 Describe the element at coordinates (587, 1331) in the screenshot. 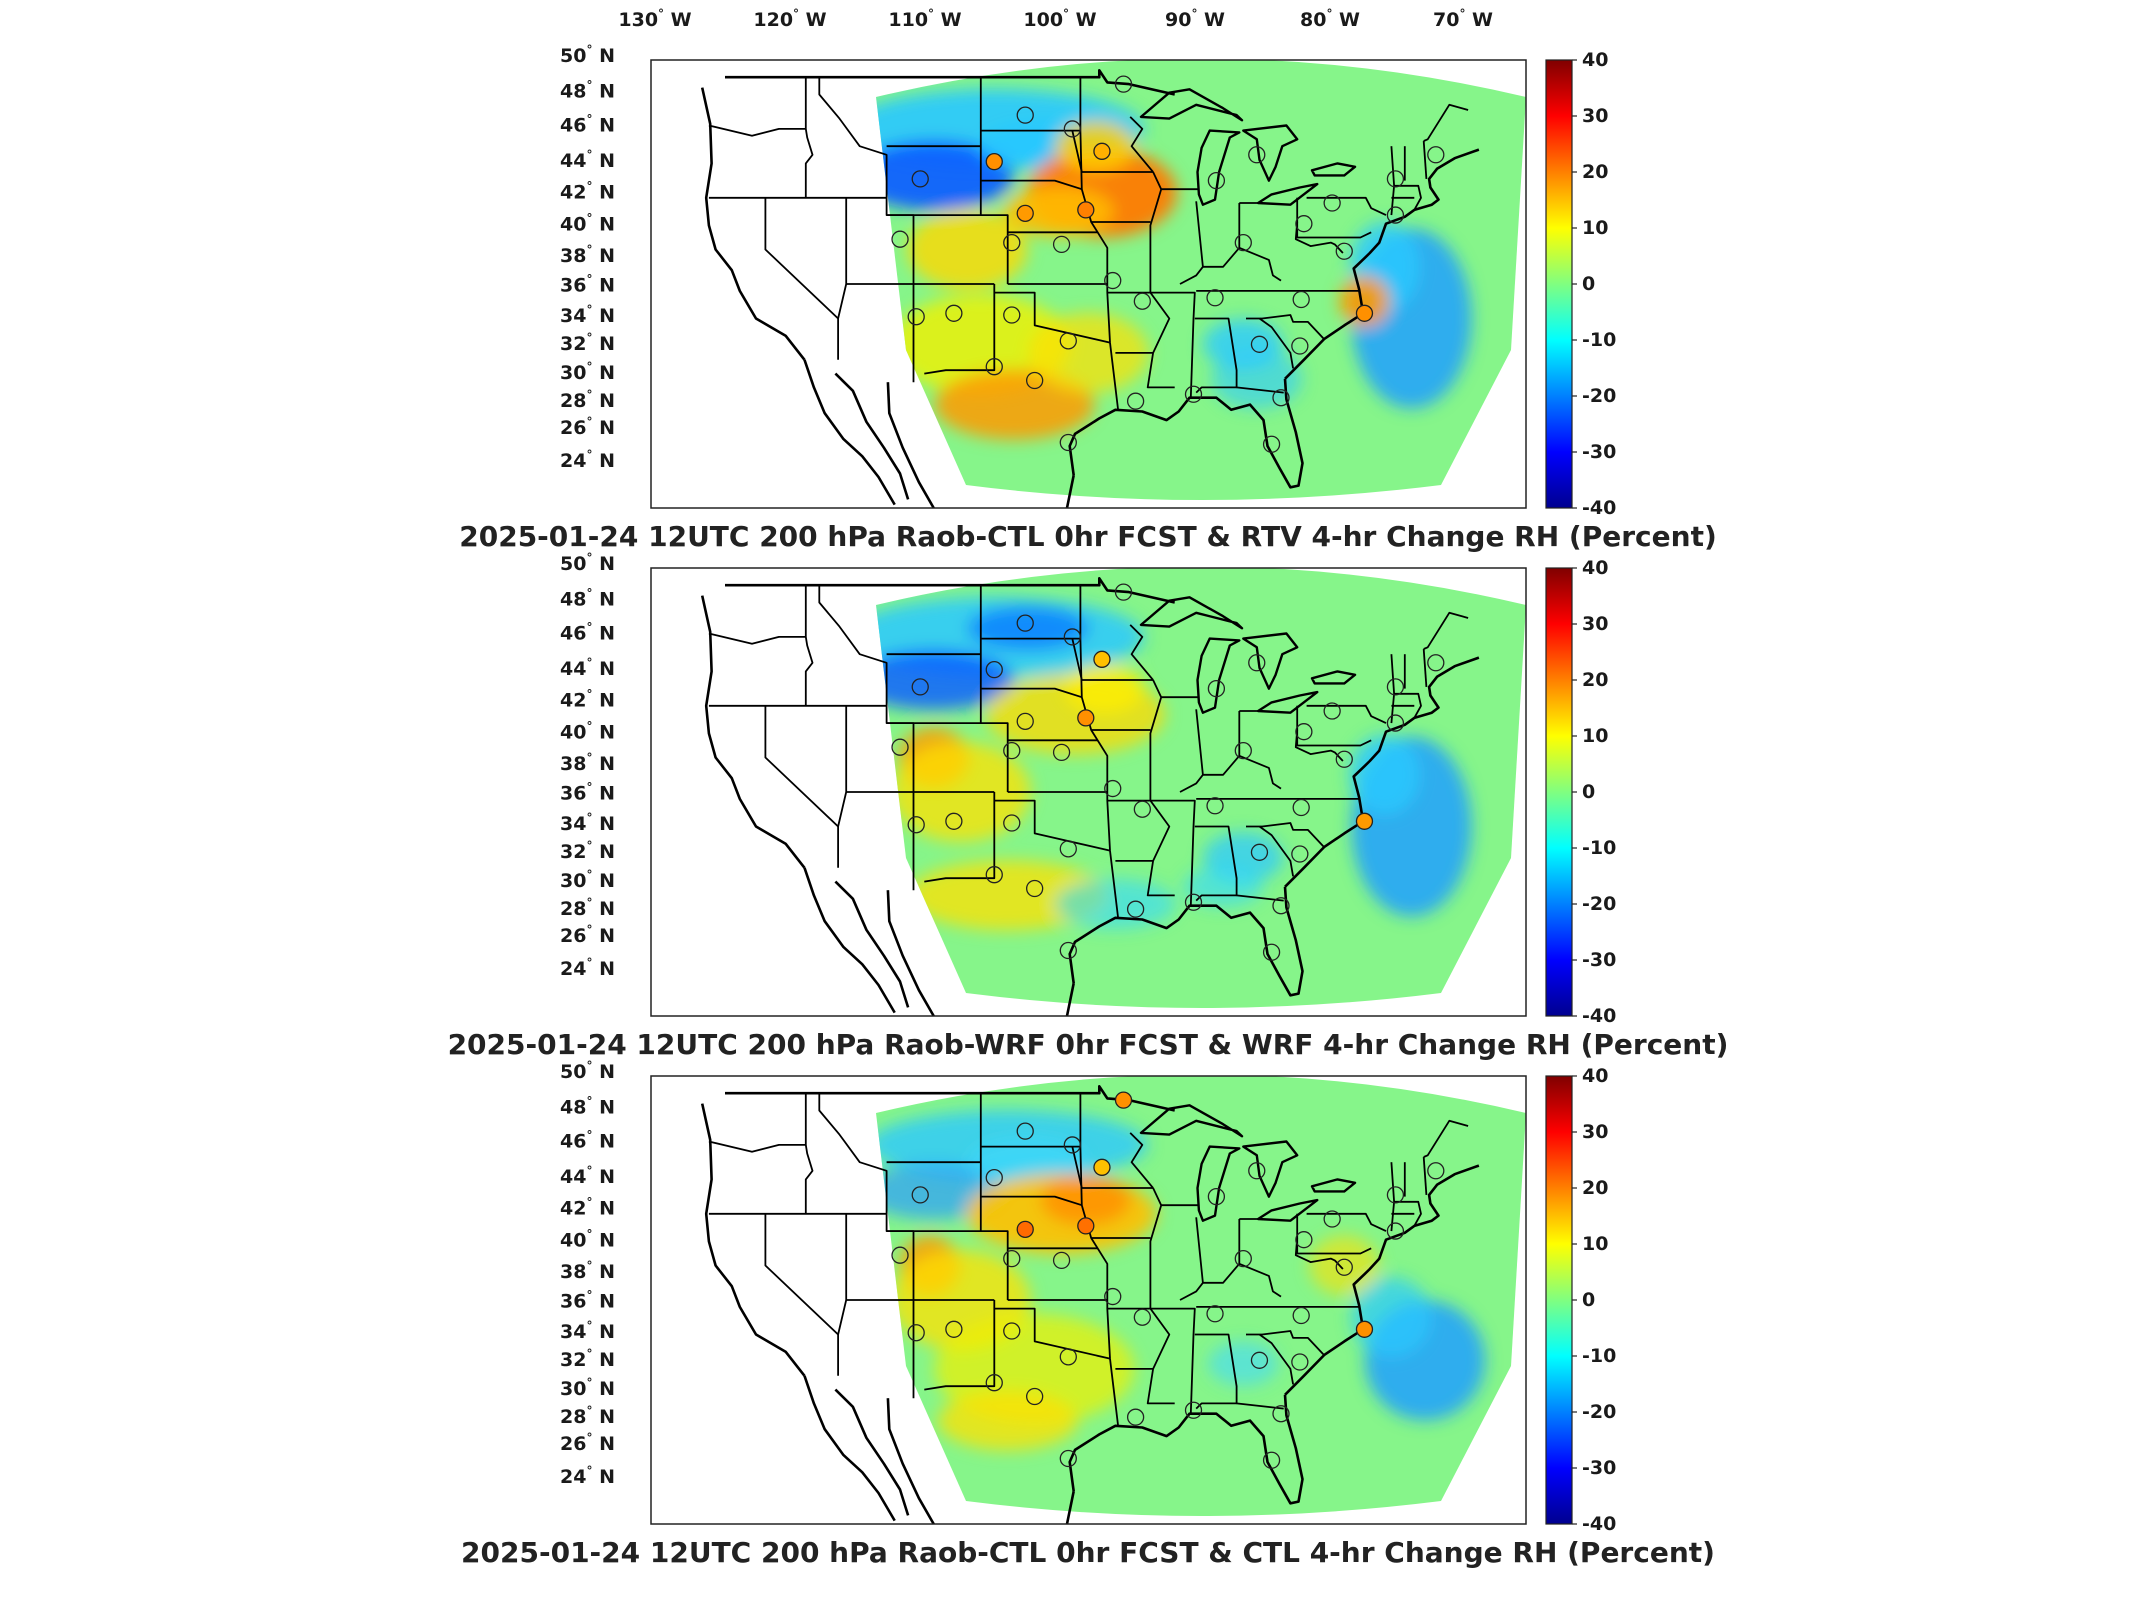

I see `latitude-label: 34° N` at that location.